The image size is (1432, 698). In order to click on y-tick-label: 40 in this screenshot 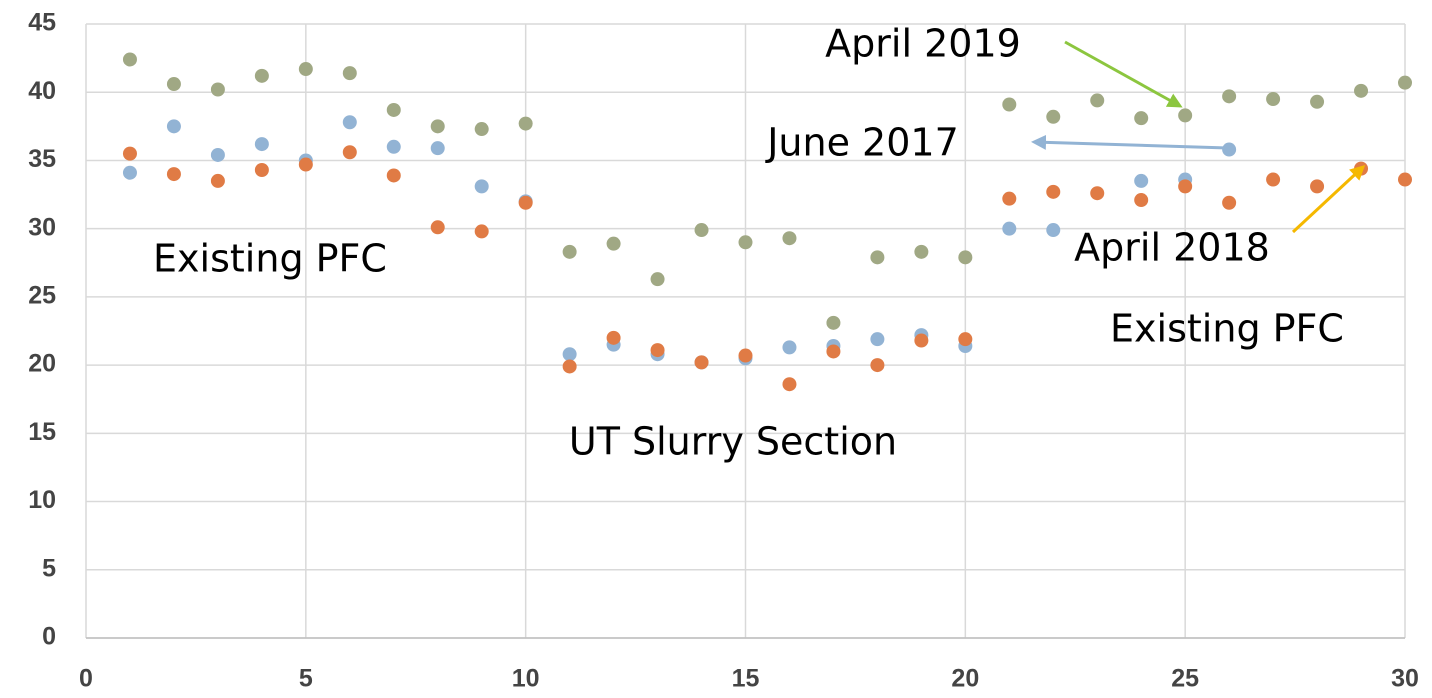, I will do `click(42, 91)`.